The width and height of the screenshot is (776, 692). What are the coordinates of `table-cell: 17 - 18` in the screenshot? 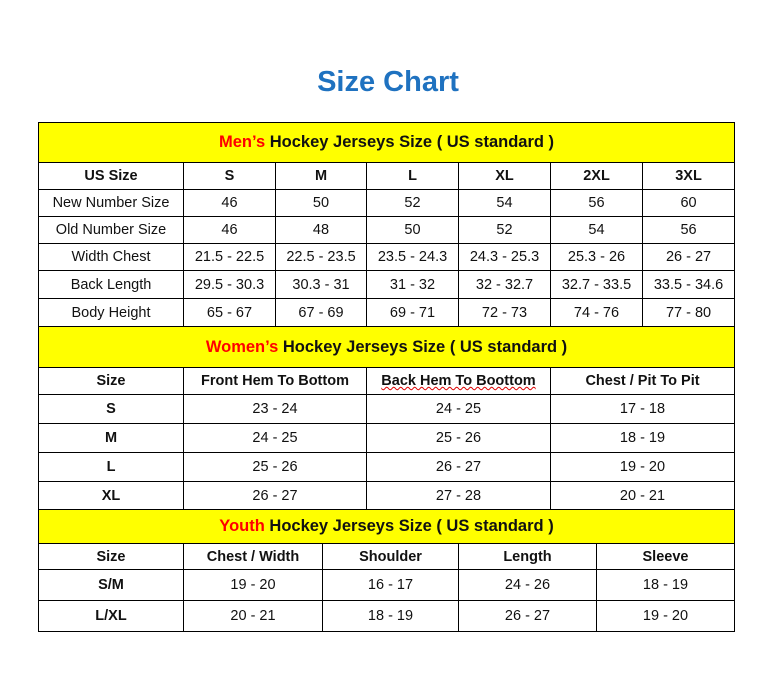 It's located at (642, 409).